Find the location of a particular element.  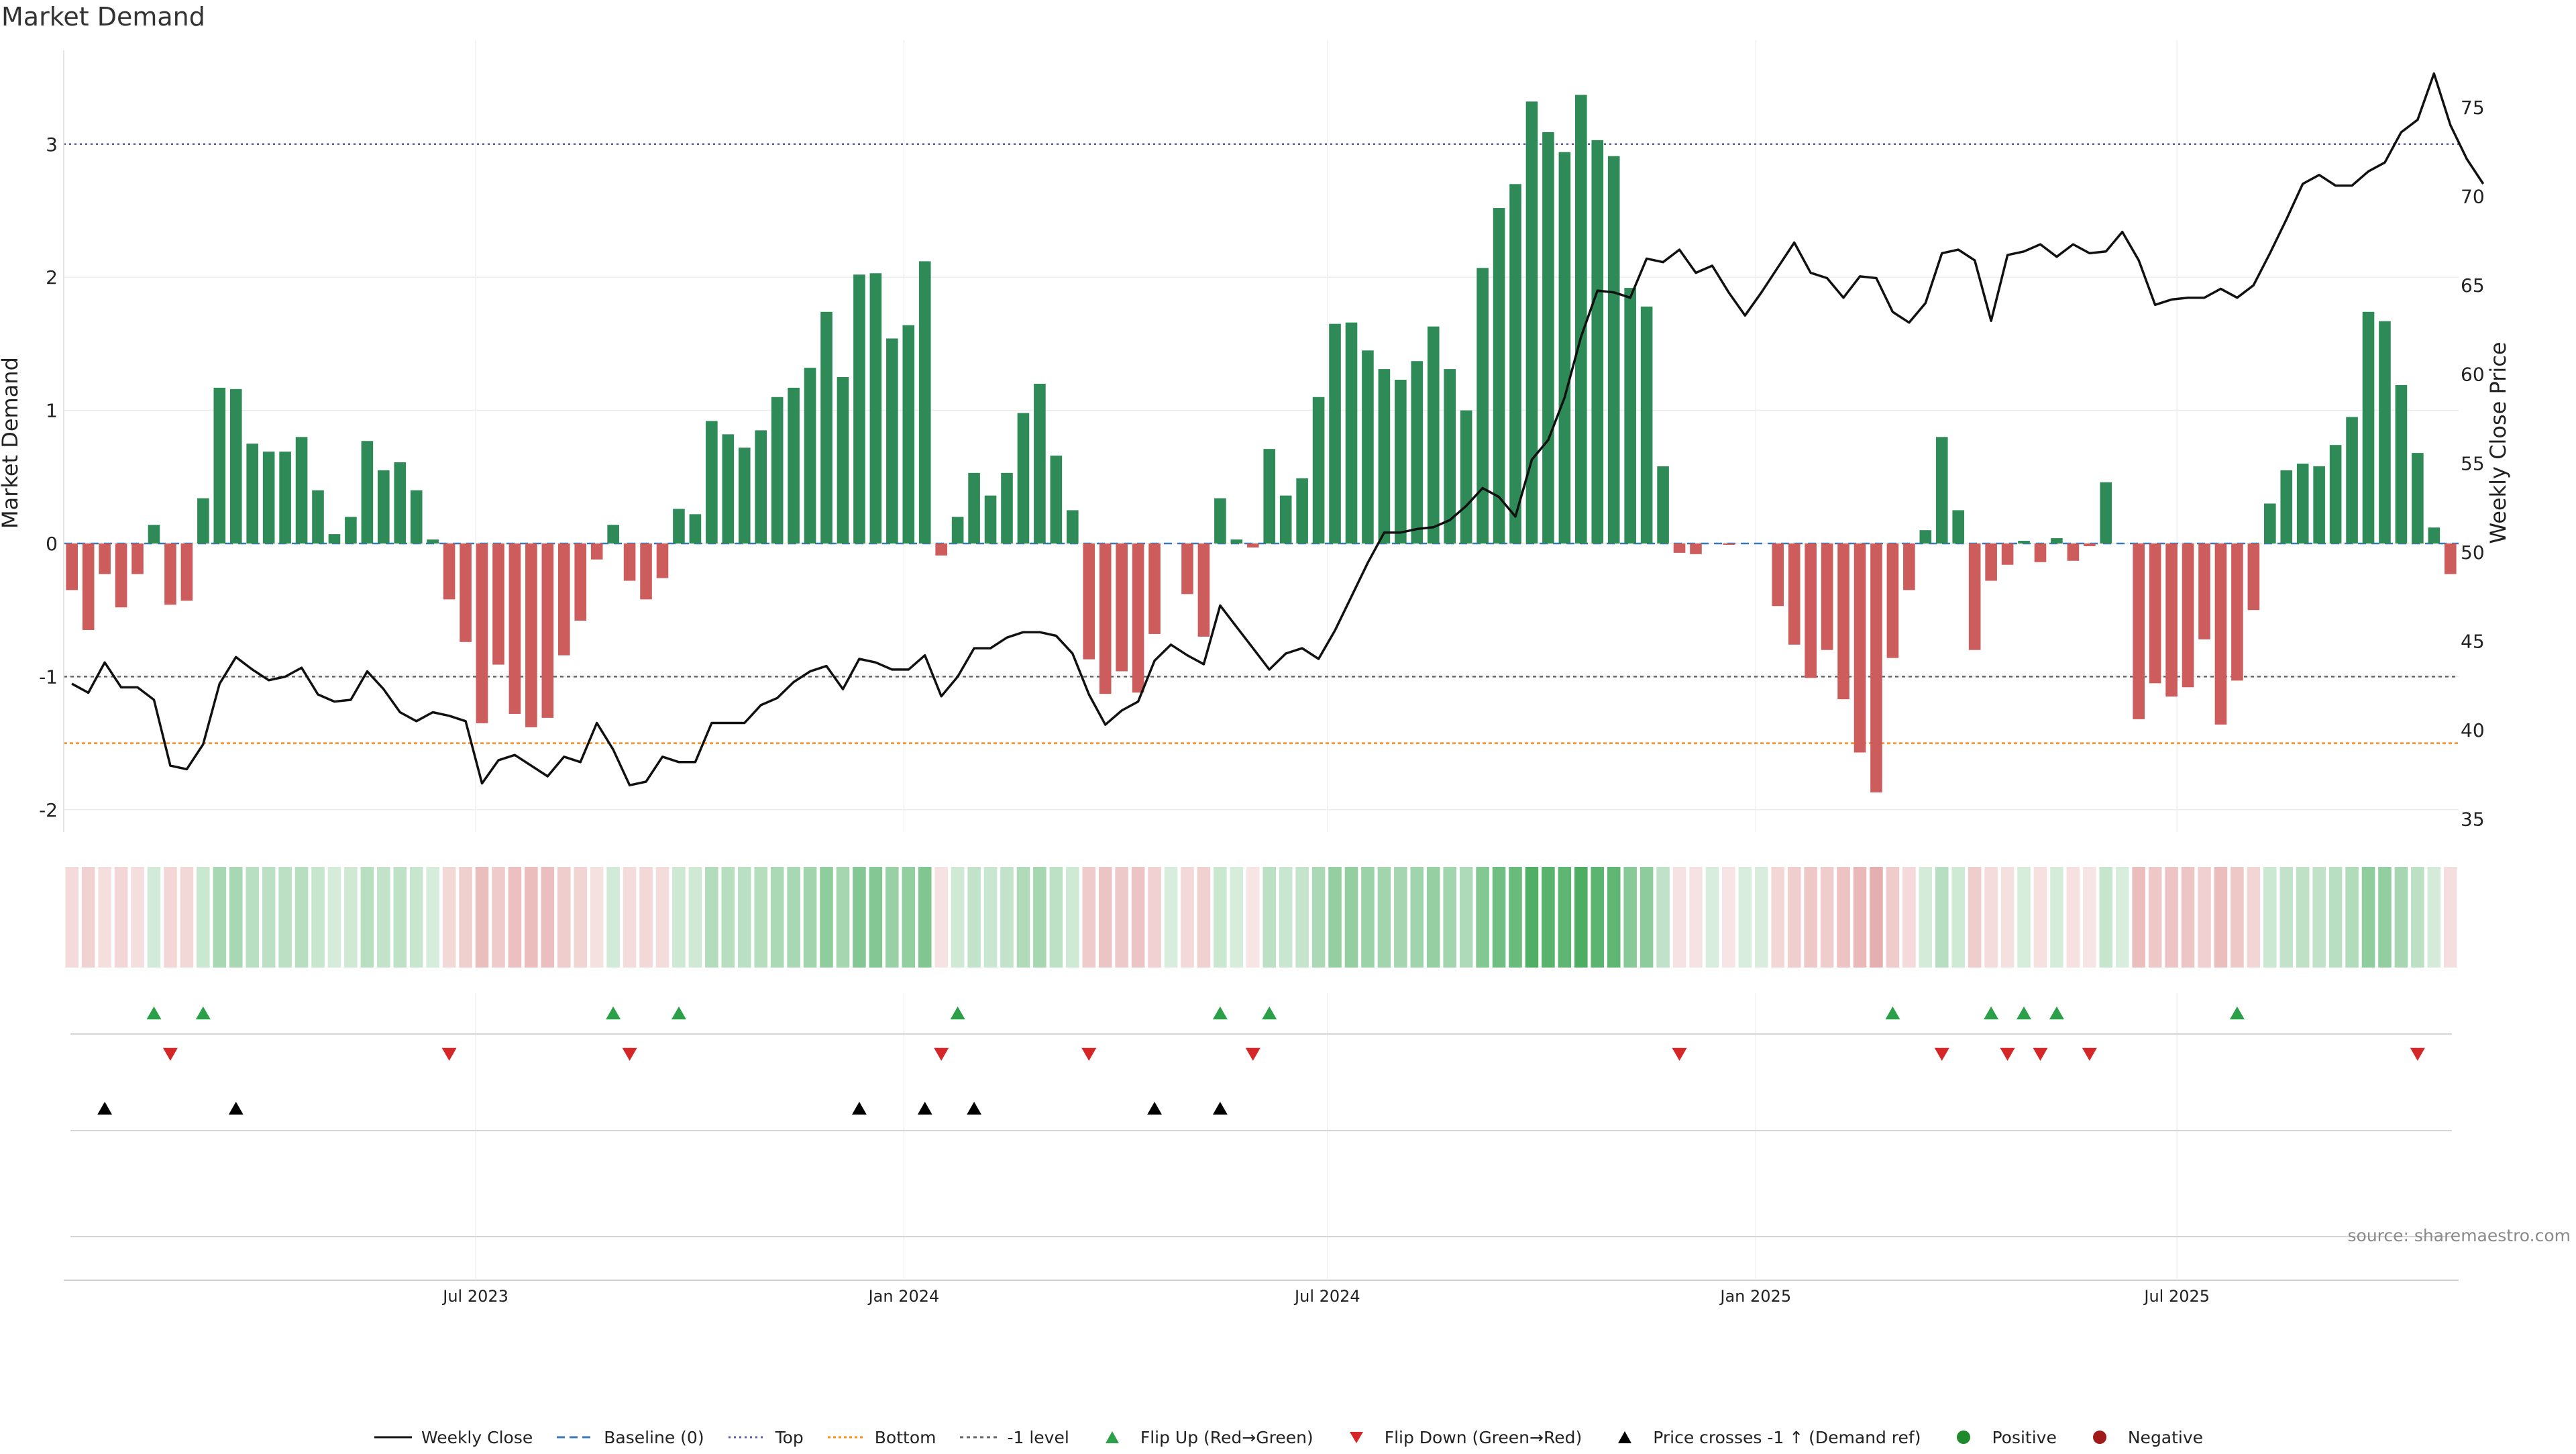

y-tick-right: 65 is located at coordinates (2473, 286).